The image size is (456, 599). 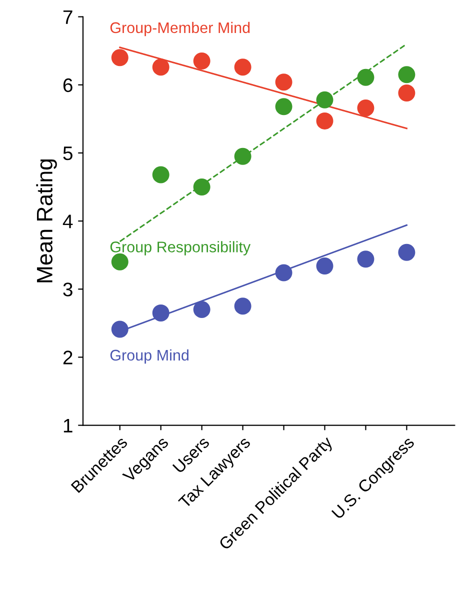 I want to click on series-label: Group Responsibility, so click(x=180, y=248).